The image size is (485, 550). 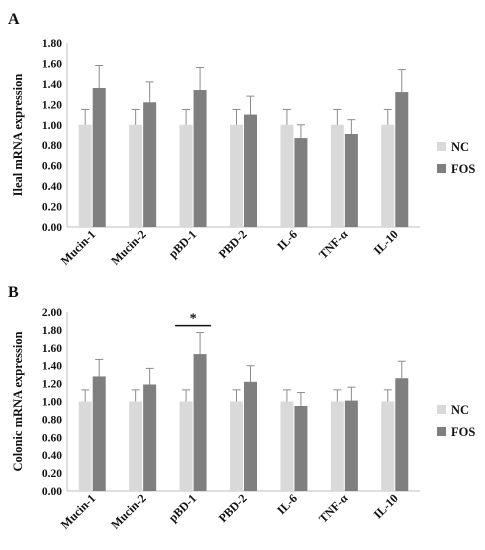 What do you see at coordinates (18, 135) in the screenshot?
I see `y-axis-title: Ileal mRNA expression` at bounding box center [18, 135].